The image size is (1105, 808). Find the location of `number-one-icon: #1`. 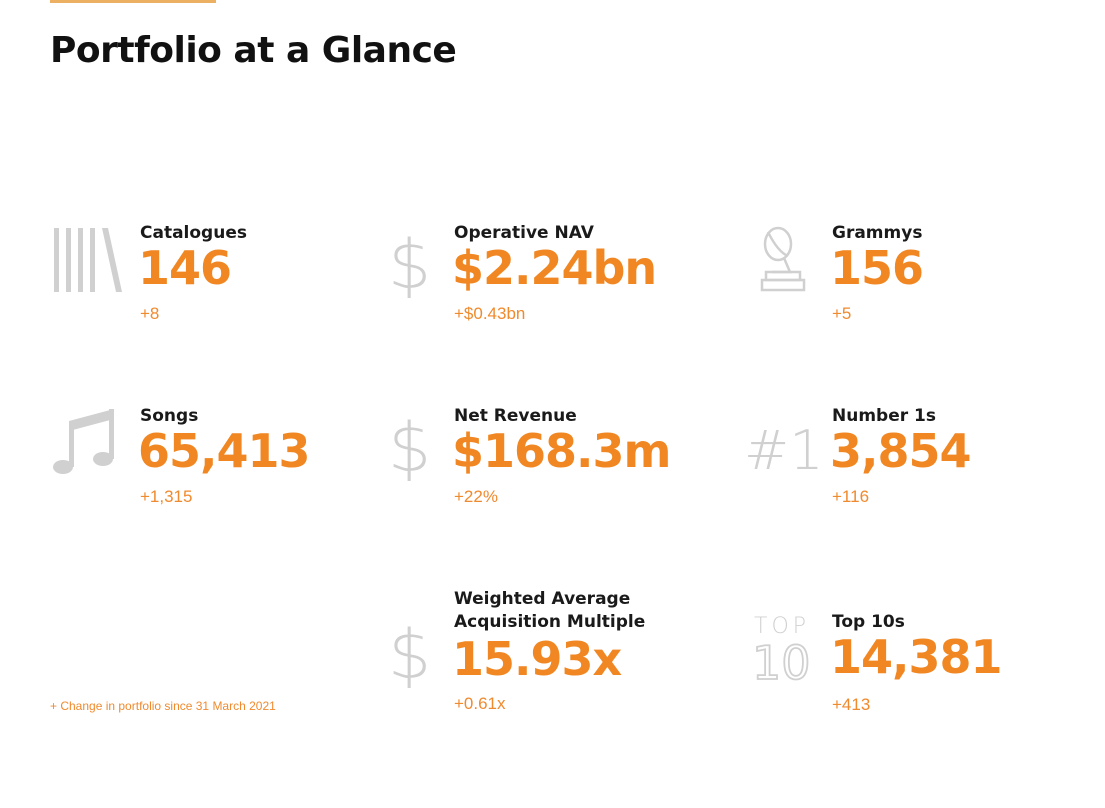

number-one-icon: #1 is located at coordinates (784, 450).